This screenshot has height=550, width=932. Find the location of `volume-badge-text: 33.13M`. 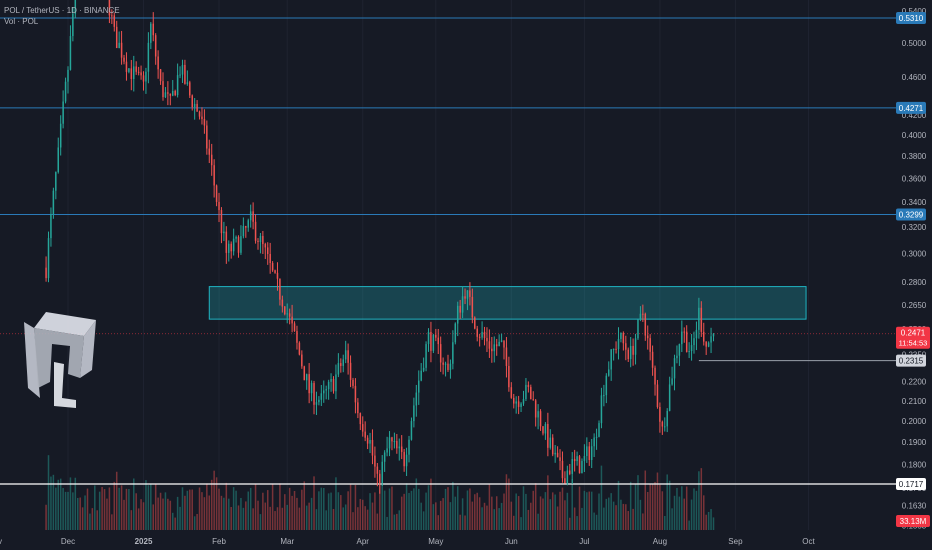

volume-badge-text: 33.13M is located at coordinates (913, 521).